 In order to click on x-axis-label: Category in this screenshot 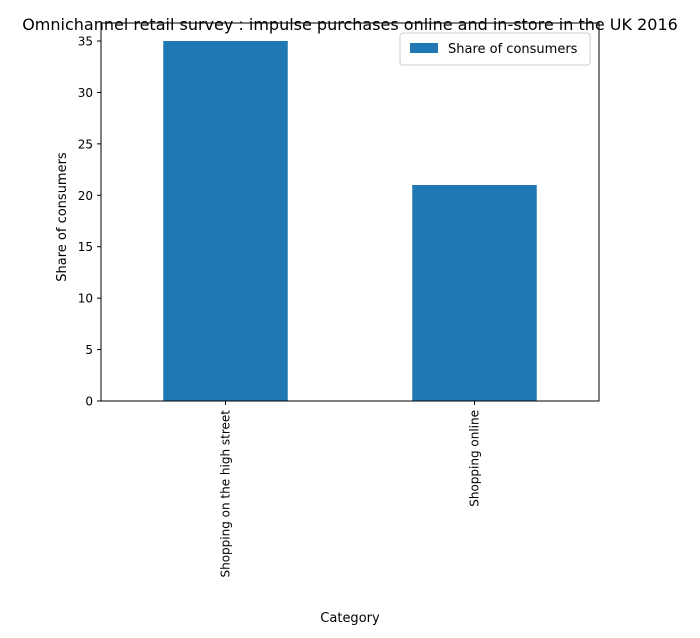, I will do `click(350, 618)`.